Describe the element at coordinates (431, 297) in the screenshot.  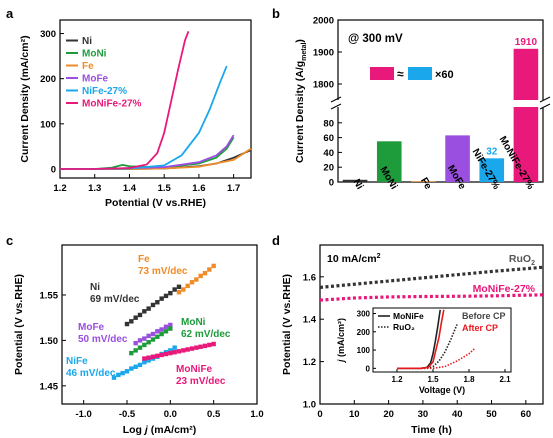
I see `series-line-MoNiFe-27%` at that location.